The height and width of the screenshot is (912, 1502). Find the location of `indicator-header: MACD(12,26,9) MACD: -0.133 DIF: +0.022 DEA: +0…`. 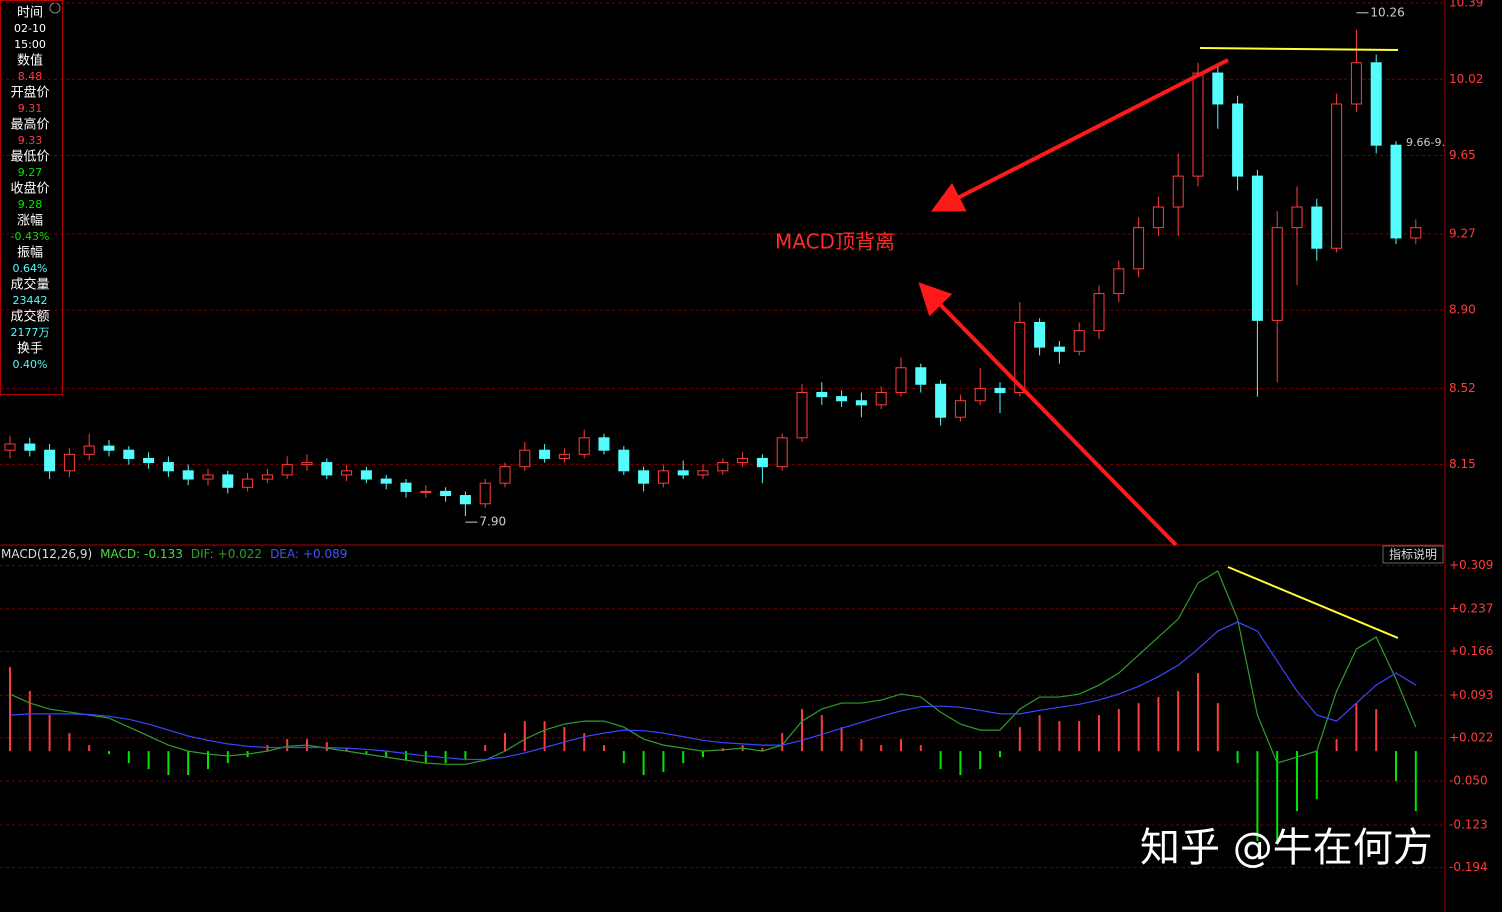

indicator-header: MACD(12,26,9) MACD: -0.133 DIF: +0.022 DEA: +0… is located at coordinates (174, 554).